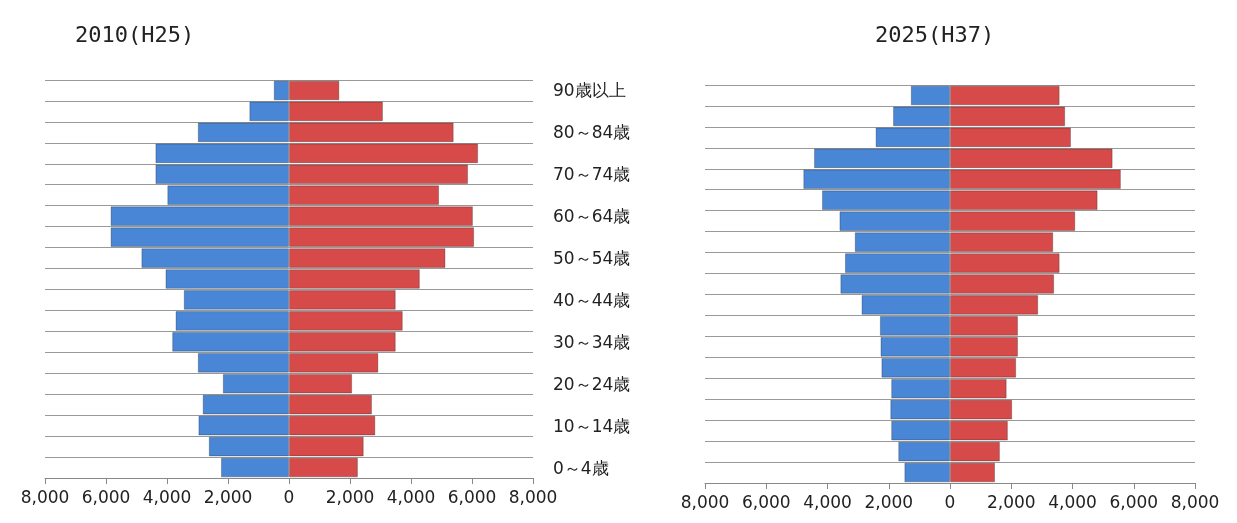  I want to click on chart-title: 2025(H37), so click(935, 34).